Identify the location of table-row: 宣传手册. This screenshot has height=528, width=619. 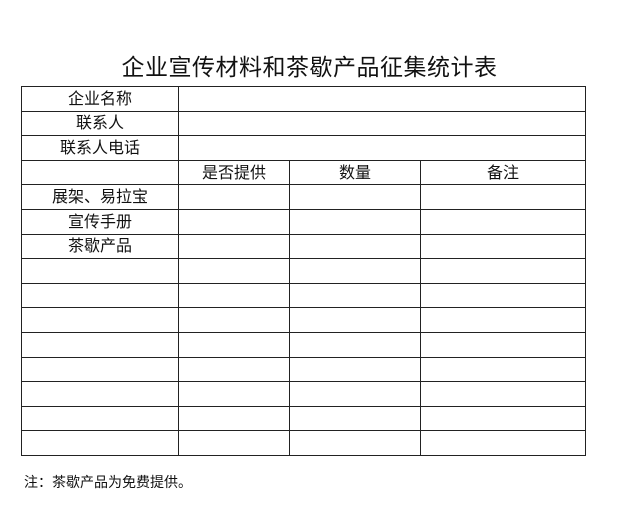
(304, 221).